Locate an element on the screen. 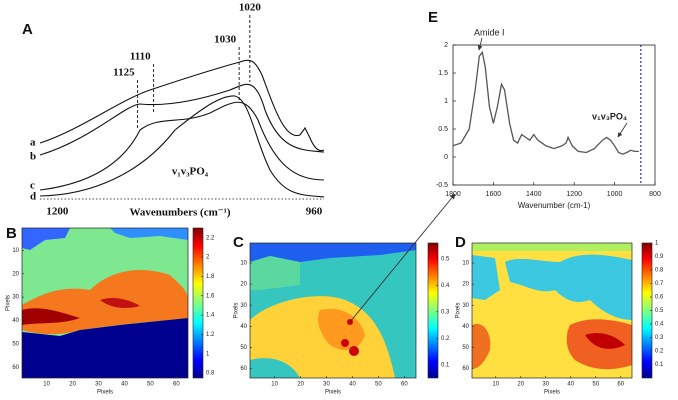 The height and width of the screenshot is (400, 678). curve-label: c is located at coordinates (32, 186).